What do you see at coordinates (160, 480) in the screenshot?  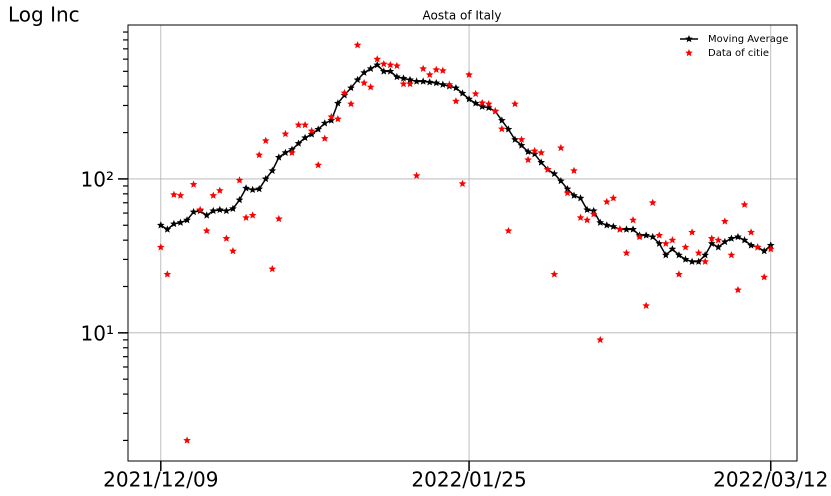 I see `x-tick-label: 2021/12/09` at bounding box center [160, 480].